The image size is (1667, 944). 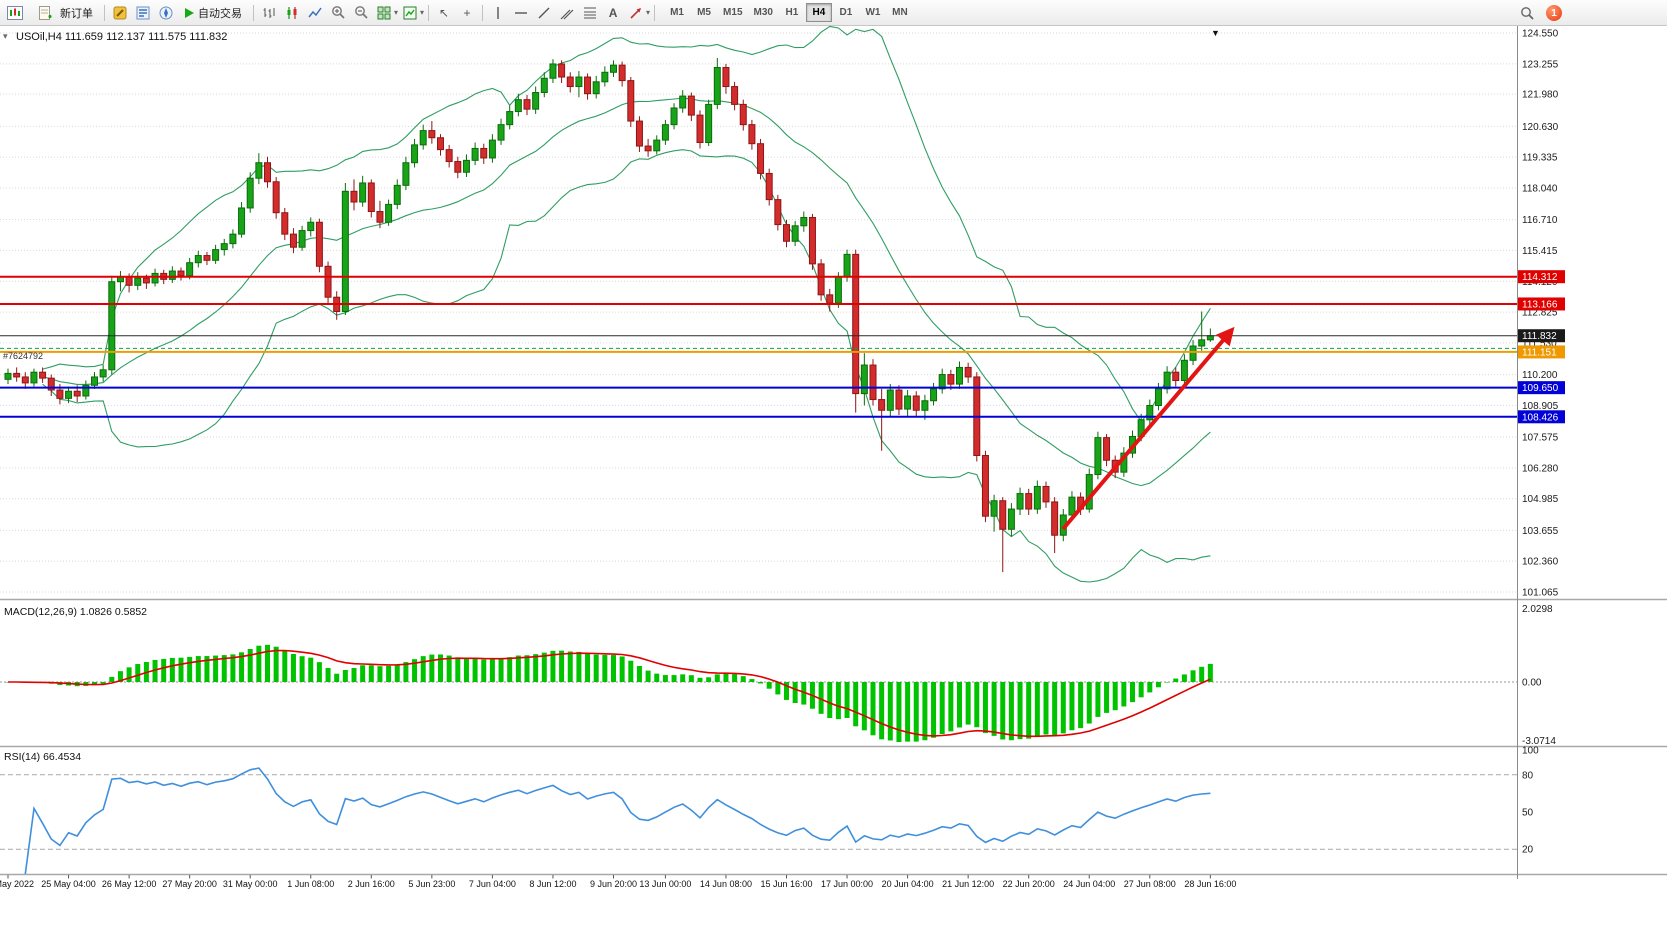 I want to click on arrow-tool-icon, so click(x=636, y=13).